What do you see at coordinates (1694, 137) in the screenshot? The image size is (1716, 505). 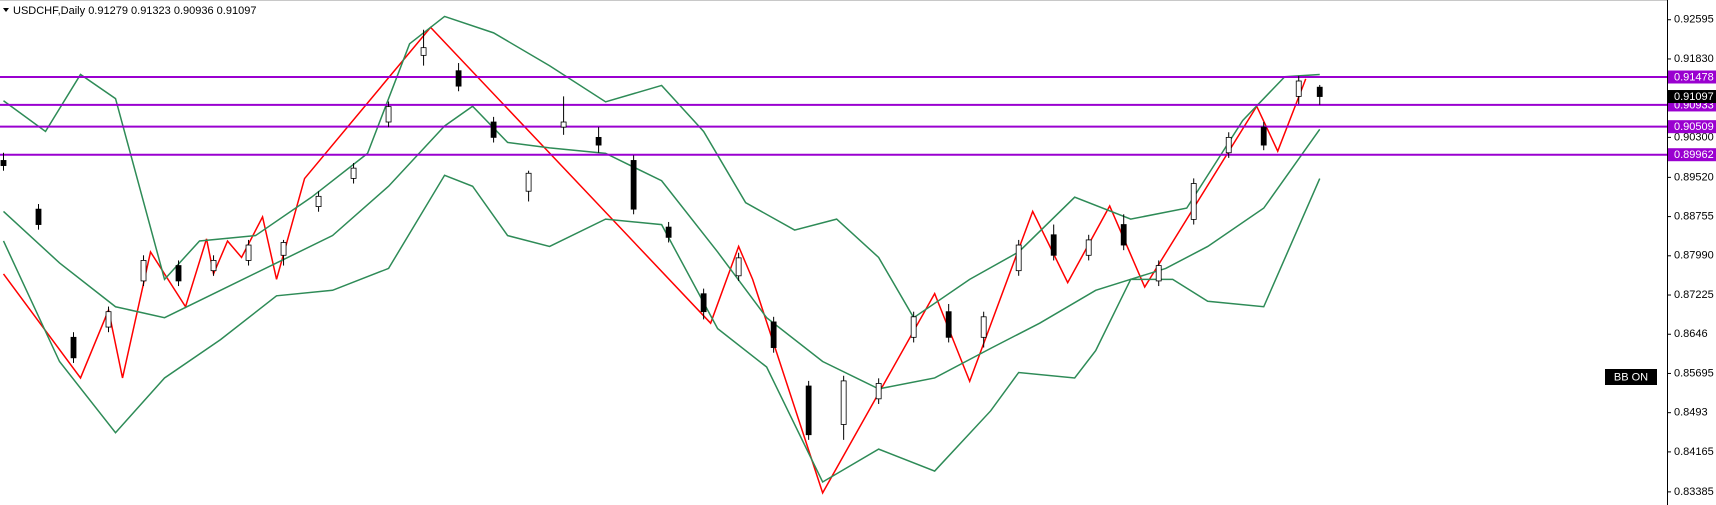 I see `y-tick-label: 0.90300` at bounding box center [1694, 137].